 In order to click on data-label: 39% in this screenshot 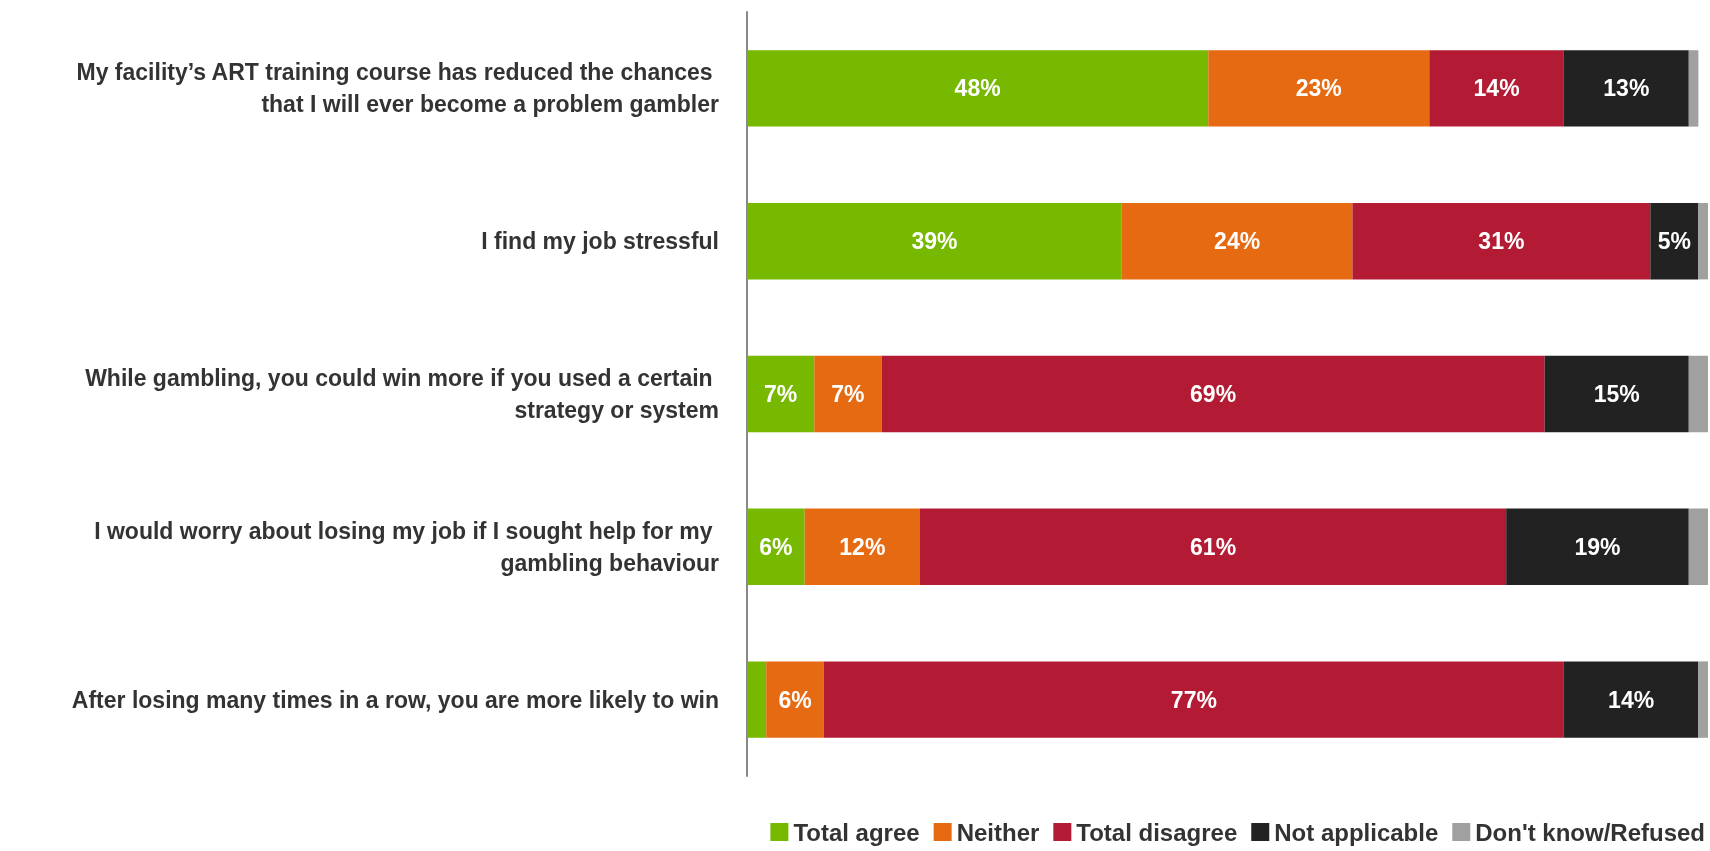, I will do `click(934, 241)`.